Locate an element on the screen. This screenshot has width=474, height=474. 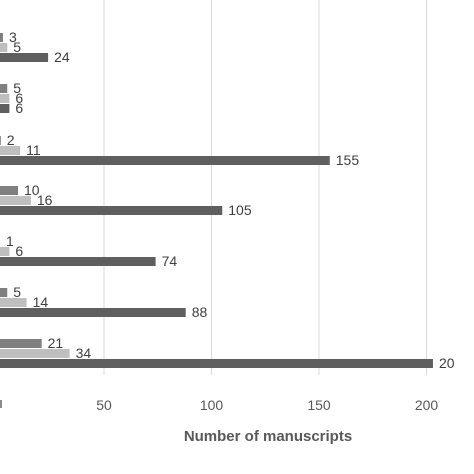
data-label: 1 is located at coordinates (10, 241).